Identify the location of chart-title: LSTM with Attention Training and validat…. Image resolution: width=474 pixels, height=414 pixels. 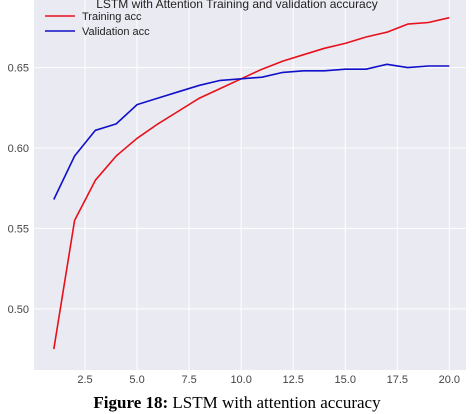
(237, 5).